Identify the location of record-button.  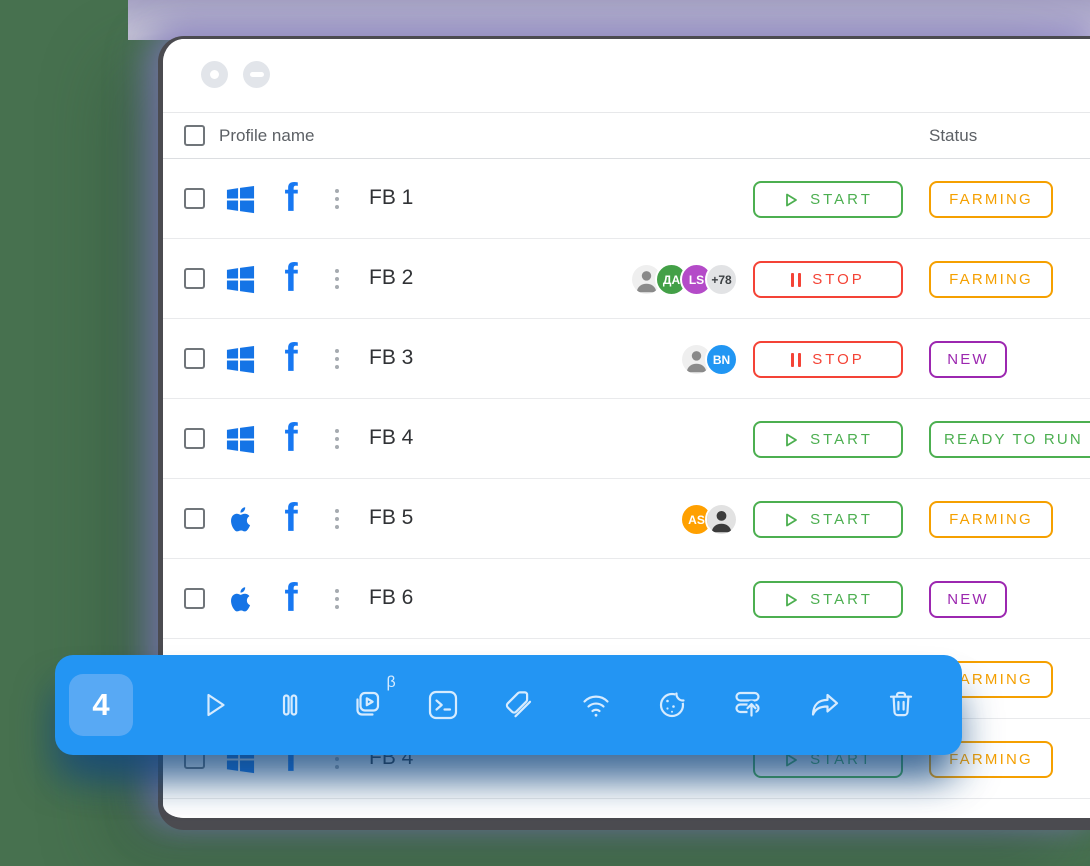
(214, 74).